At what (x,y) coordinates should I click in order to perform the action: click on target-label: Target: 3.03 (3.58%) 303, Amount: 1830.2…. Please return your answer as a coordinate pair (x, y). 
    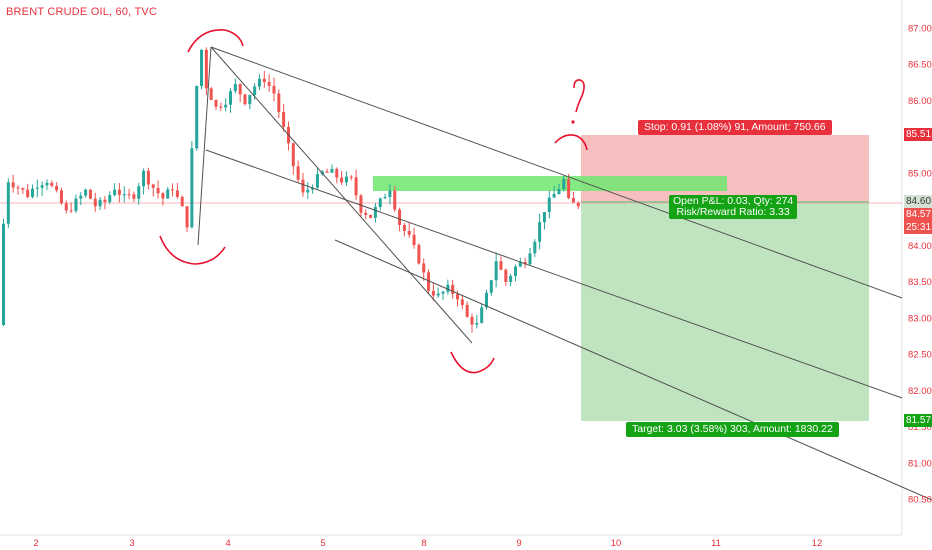
    Looking at the image, I should click on (732, 429).